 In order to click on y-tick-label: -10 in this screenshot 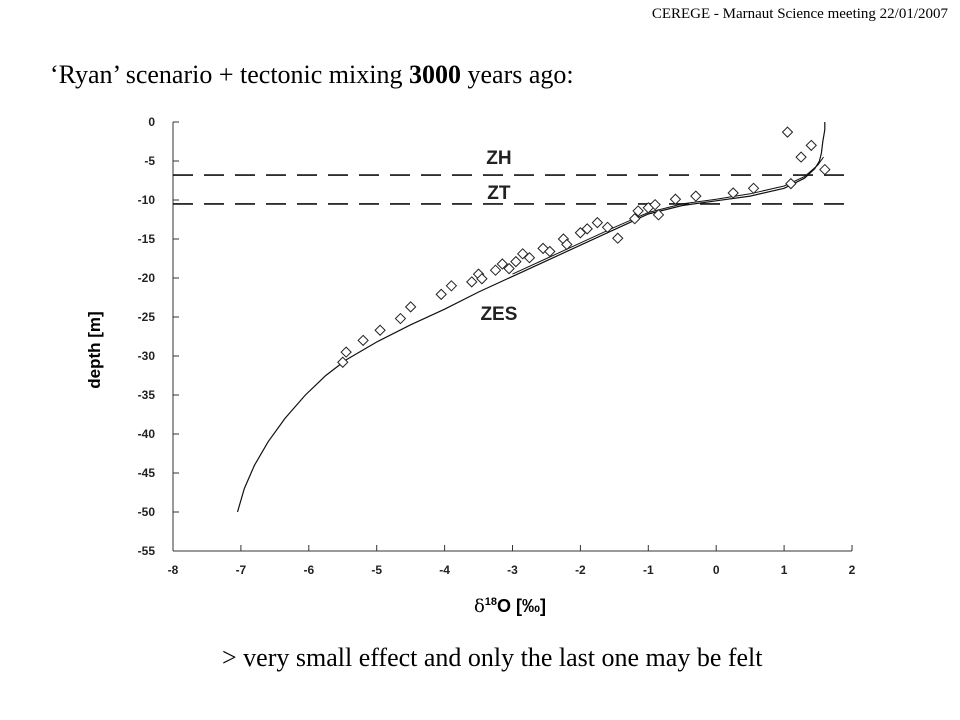, I will do `click(147, 200)`.